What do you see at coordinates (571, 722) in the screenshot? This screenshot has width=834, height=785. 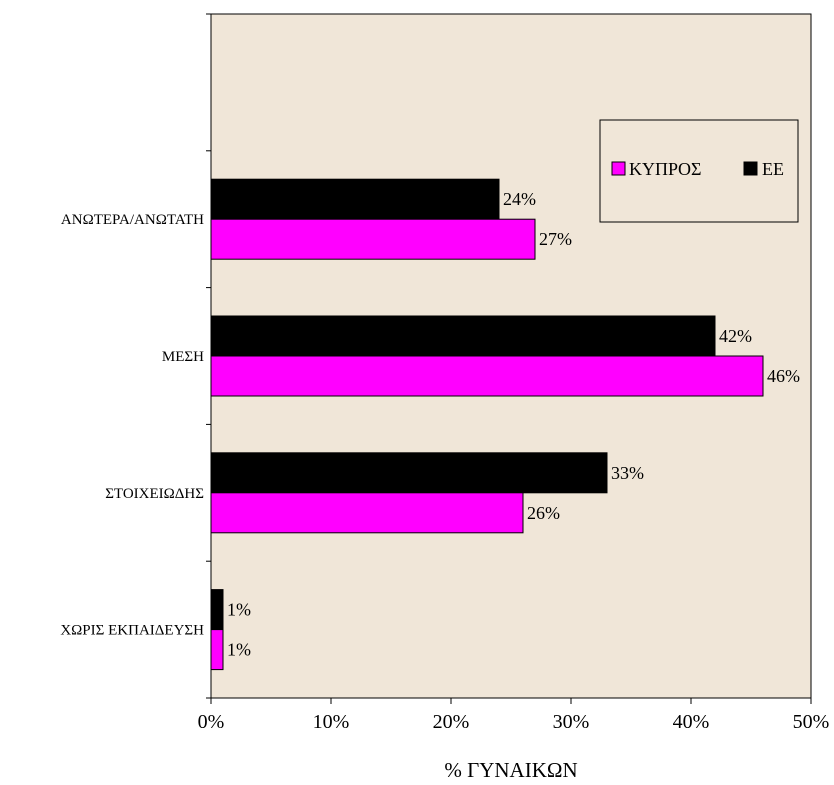 I see `x-tick-label: 30%` at bounding box center [571, 722].